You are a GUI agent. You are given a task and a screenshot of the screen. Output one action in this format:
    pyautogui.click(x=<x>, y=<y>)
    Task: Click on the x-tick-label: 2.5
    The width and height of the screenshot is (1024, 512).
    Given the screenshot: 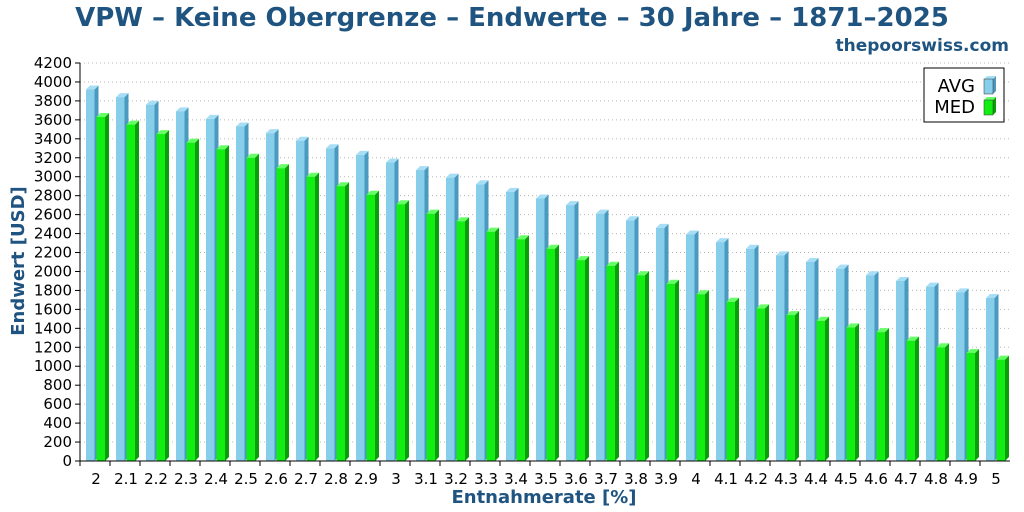 What is the action you would take?
    pyautogui.click(x=246, y=479)
    